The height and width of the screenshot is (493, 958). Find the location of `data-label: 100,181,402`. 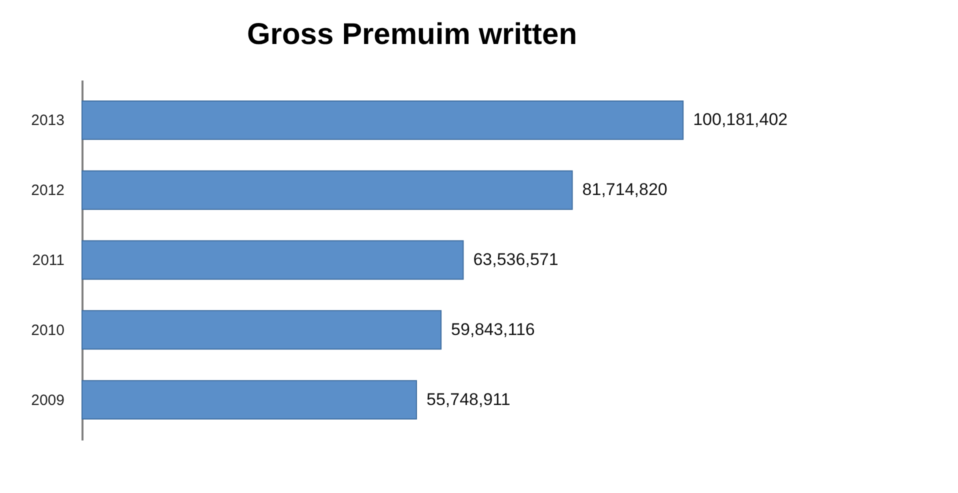

data-label: 100,181,402 is located at coordinates (740, 120).